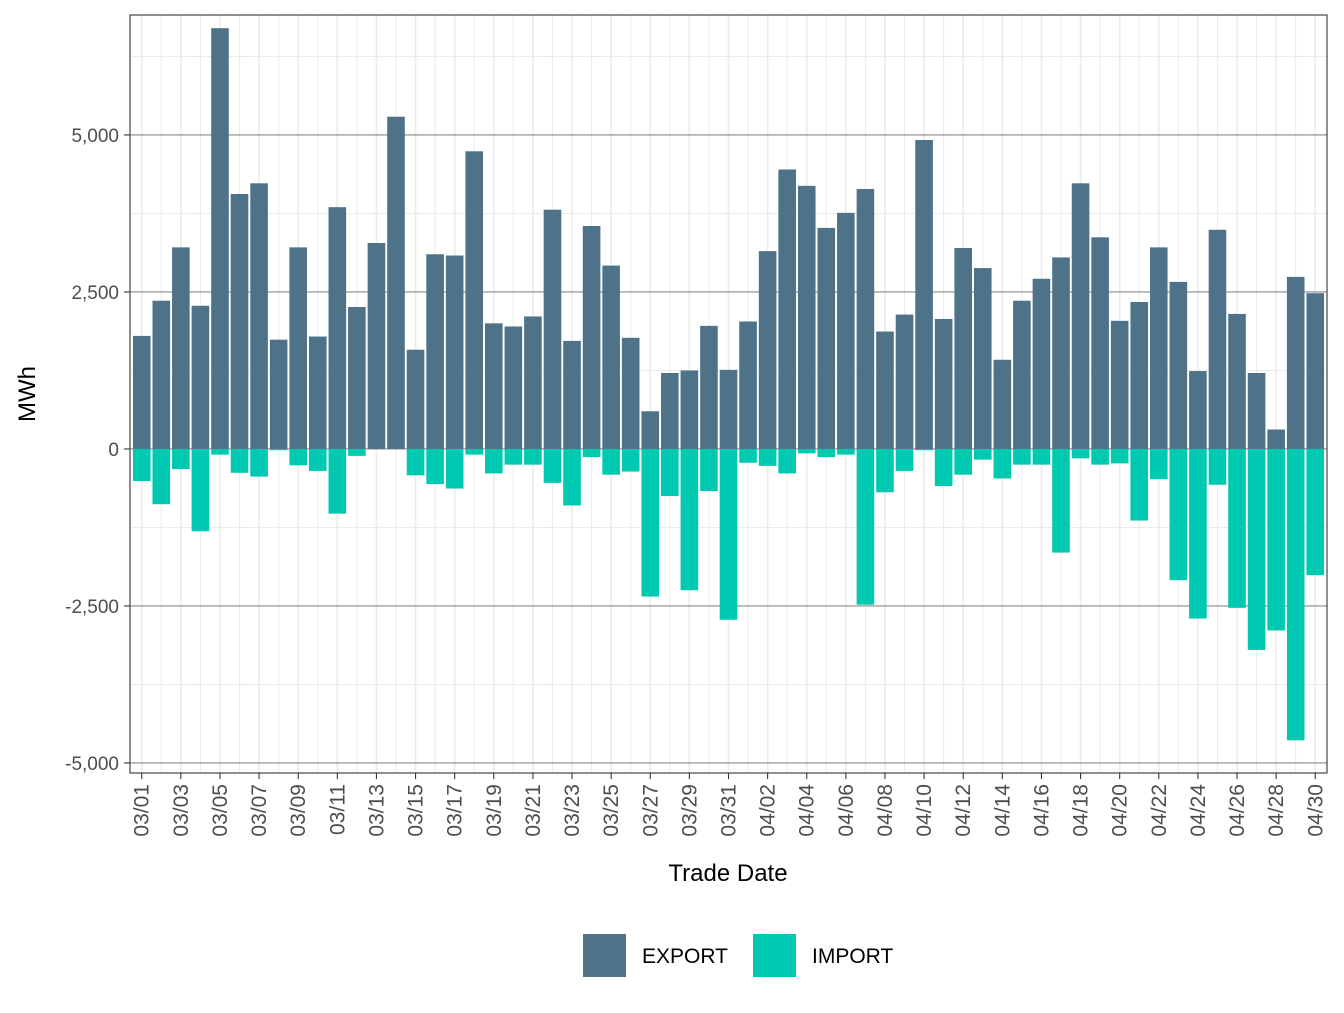  Describe the element at coordinates (1237, 810) in the screenshot. I see `x-tick-label: 04/26` at that location.